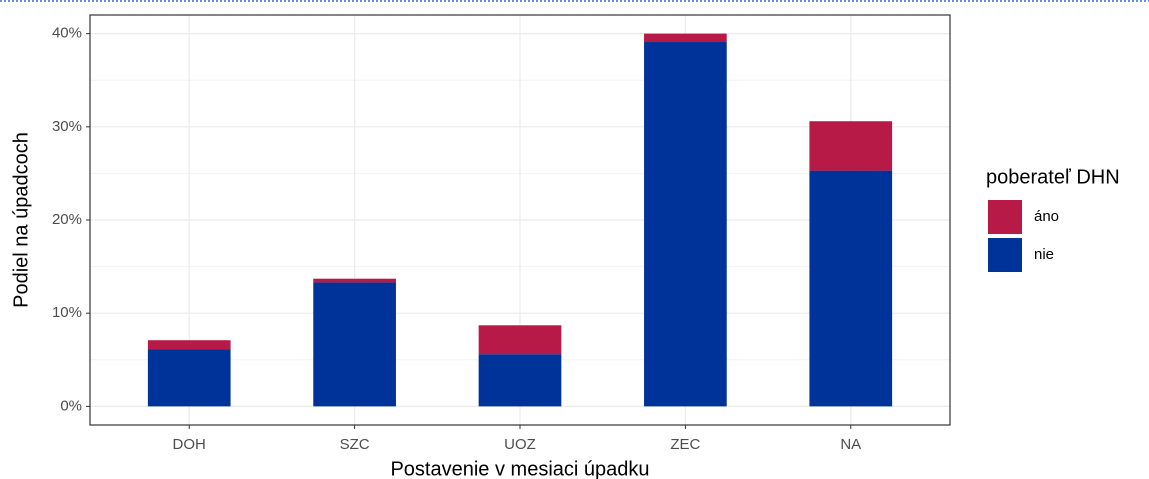 The image size is (1149, 479). What do you see at coordinates (67, 33) in the screenshot?
I see `y-tick-label: 40%` at bounding box center [67, 33].